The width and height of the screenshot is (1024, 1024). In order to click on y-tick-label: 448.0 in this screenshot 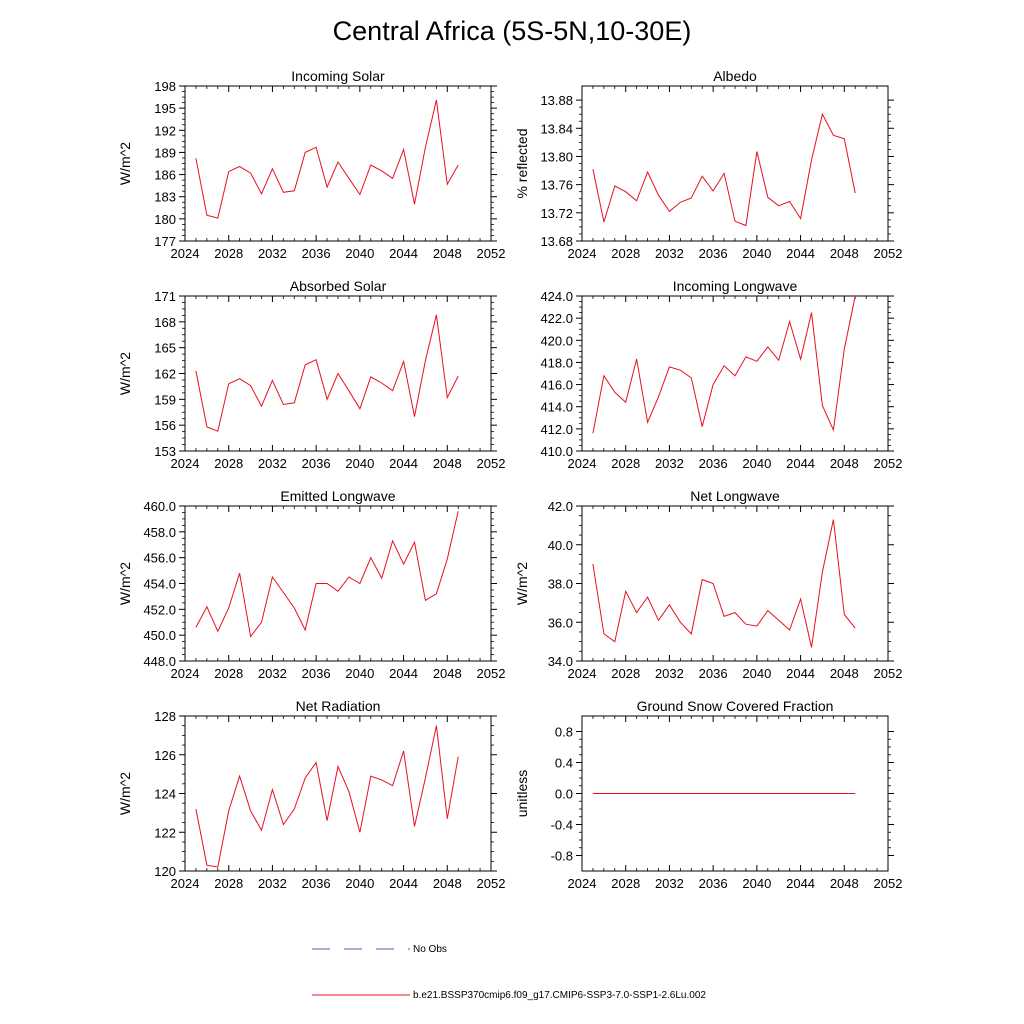, I will do `click(159, 661)`.